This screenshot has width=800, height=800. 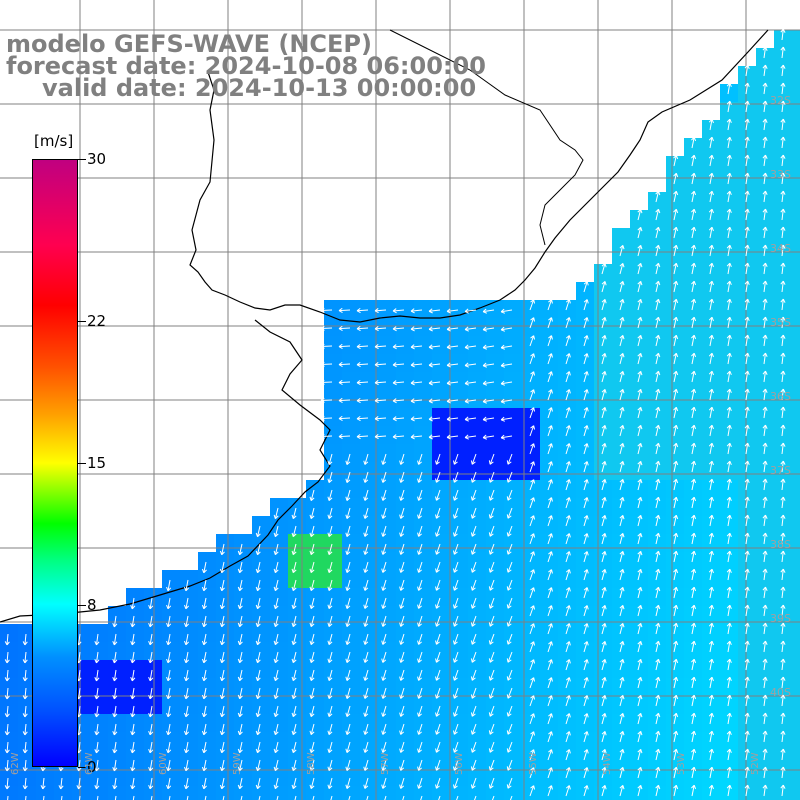 I want to click on lon-label: 56W, so click(x=459, y=763).